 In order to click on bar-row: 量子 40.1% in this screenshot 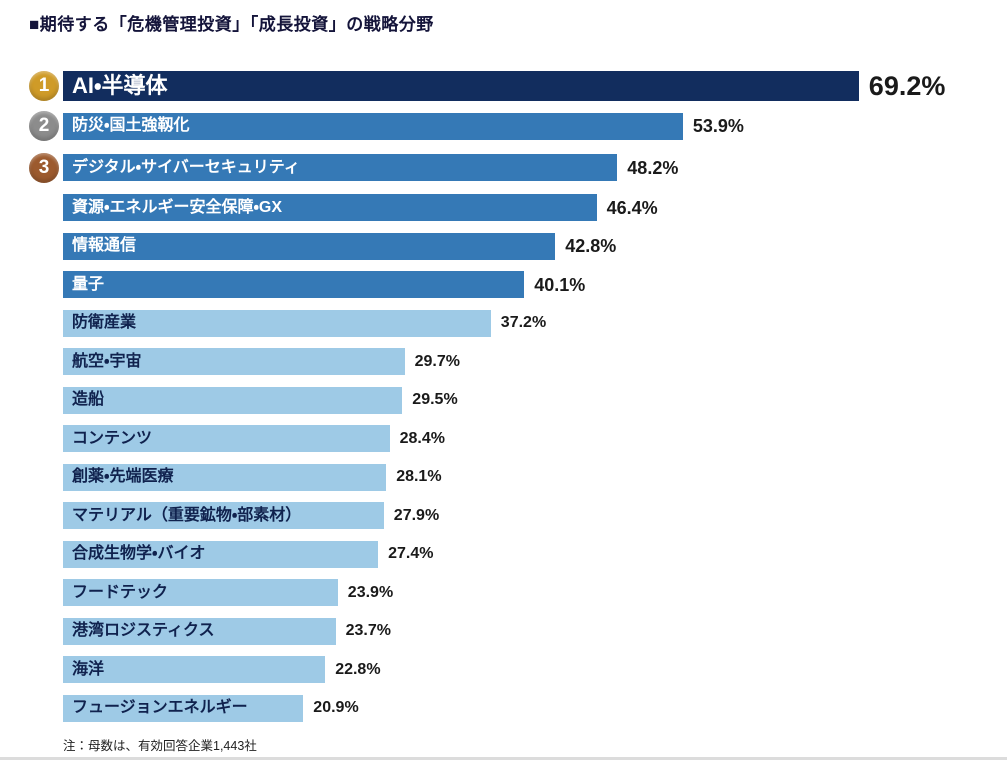, I will do `click(506, 284)`.